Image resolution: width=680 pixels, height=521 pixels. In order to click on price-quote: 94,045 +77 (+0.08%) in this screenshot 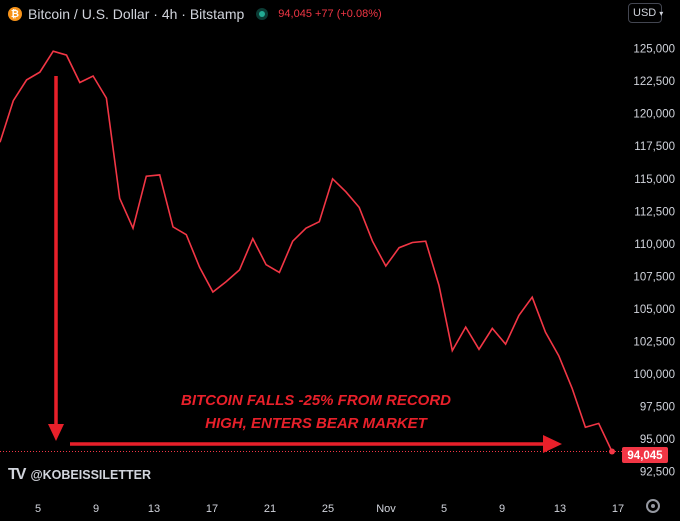, I will do `click(330, 14)`.